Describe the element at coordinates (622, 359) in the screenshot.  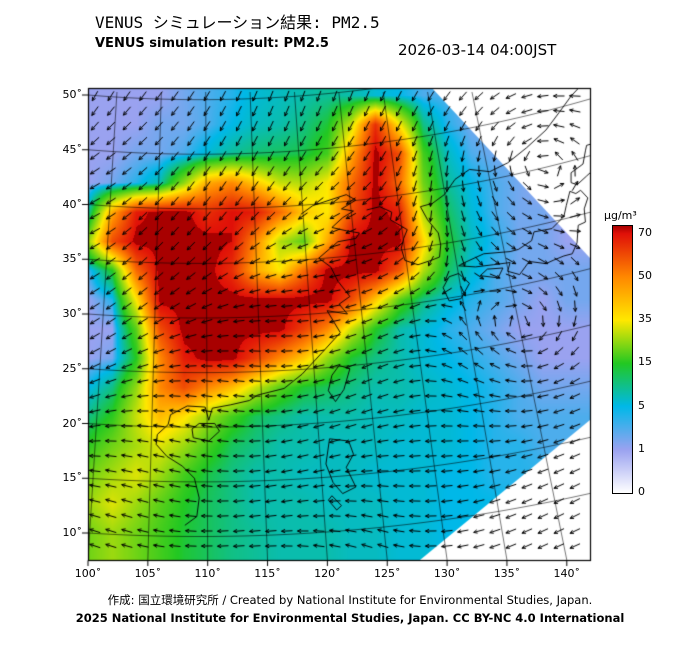
I see `colorbar` at that location.